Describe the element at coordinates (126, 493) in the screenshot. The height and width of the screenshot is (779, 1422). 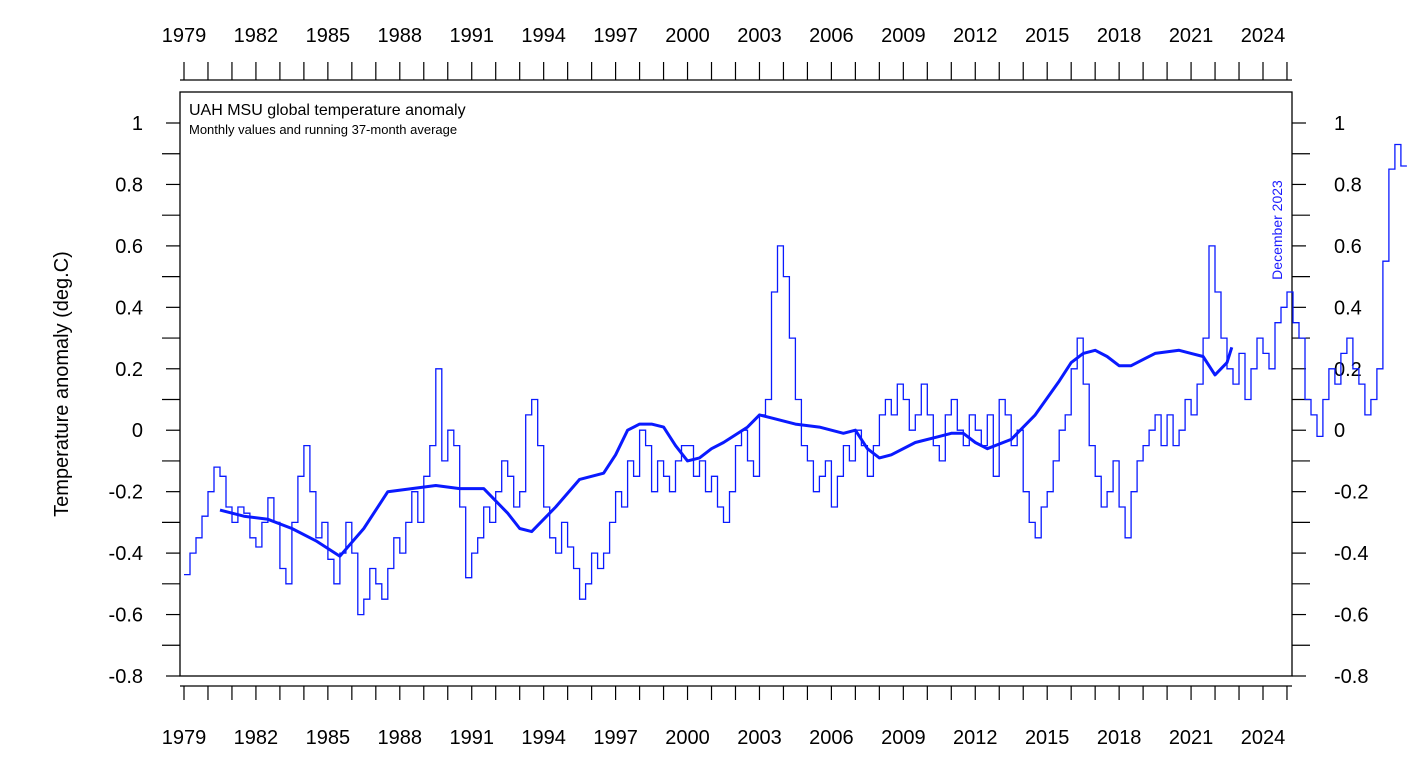
I see `y-tick-label-left: -0.2` at that location.